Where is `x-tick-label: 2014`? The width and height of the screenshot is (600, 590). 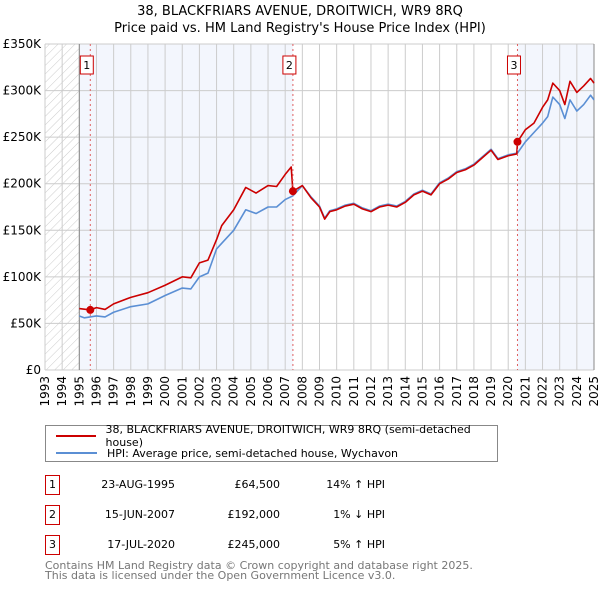
x-tick-label: 2014 is located at coordinates (405, 391).